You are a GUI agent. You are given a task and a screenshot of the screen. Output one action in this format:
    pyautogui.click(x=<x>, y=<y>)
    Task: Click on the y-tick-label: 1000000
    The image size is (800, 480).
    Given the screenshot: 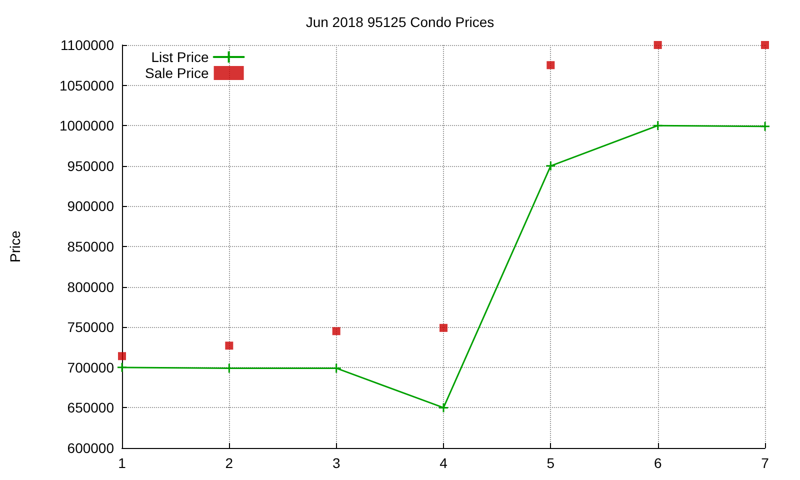 What is the action you would take?
    pyautogui.click(x=86, y=126)
    